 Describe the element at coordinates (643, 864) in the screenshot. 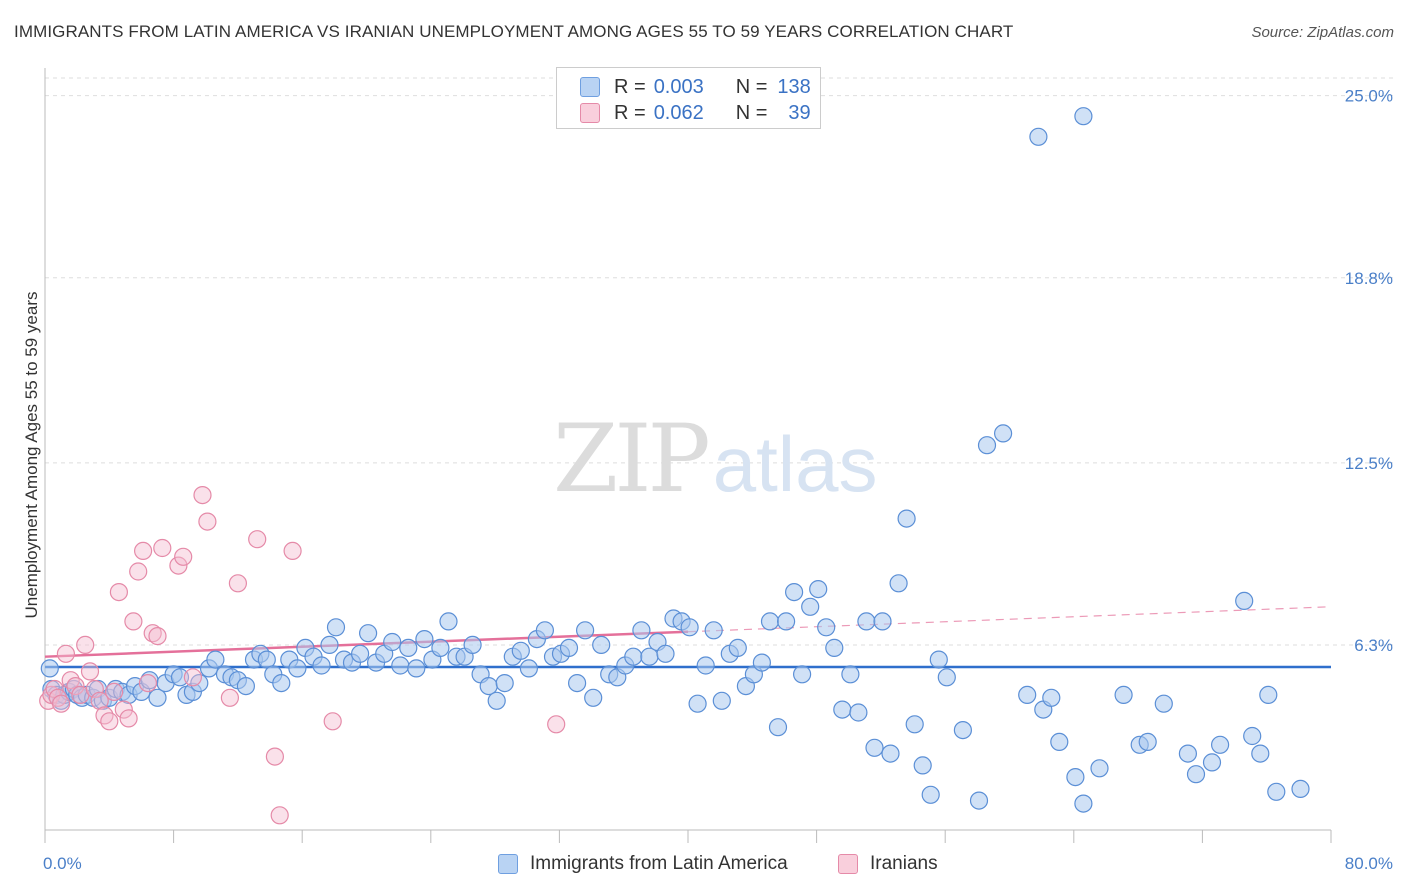

I see `legend-item-latin-america: Immigrants from Latin America` at that location.